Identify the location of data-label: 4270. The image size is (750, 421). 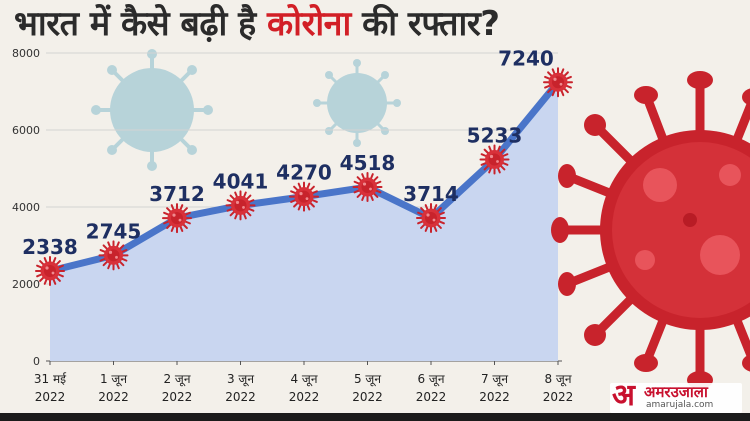
(304, 173).